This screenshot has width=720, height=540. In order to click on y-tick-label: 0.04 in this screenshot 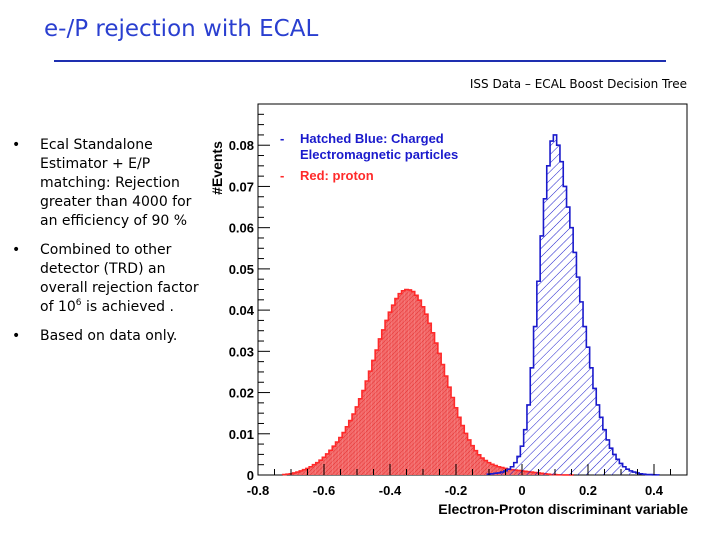, I will do `click(242, 310)`.